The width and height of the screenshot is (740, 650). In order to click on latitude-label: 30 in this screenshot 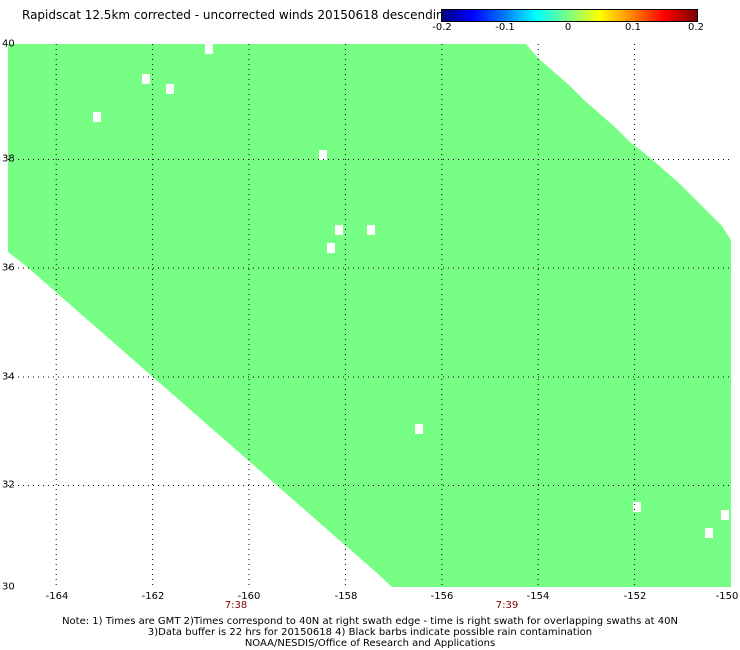, I will do `click(8, 587)`.